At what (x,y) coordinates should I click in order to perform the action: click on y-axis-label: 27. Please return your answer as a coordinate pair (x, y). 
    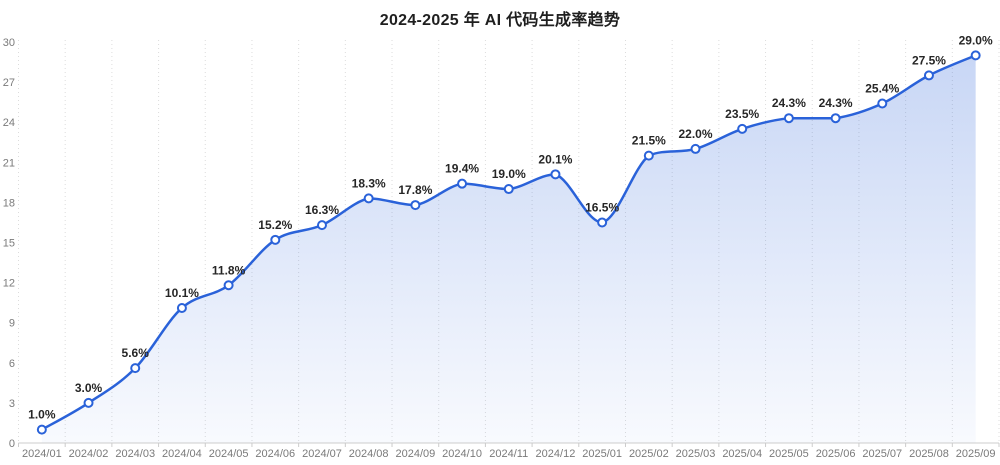
    Looking at the image, I should click on (9, 83).